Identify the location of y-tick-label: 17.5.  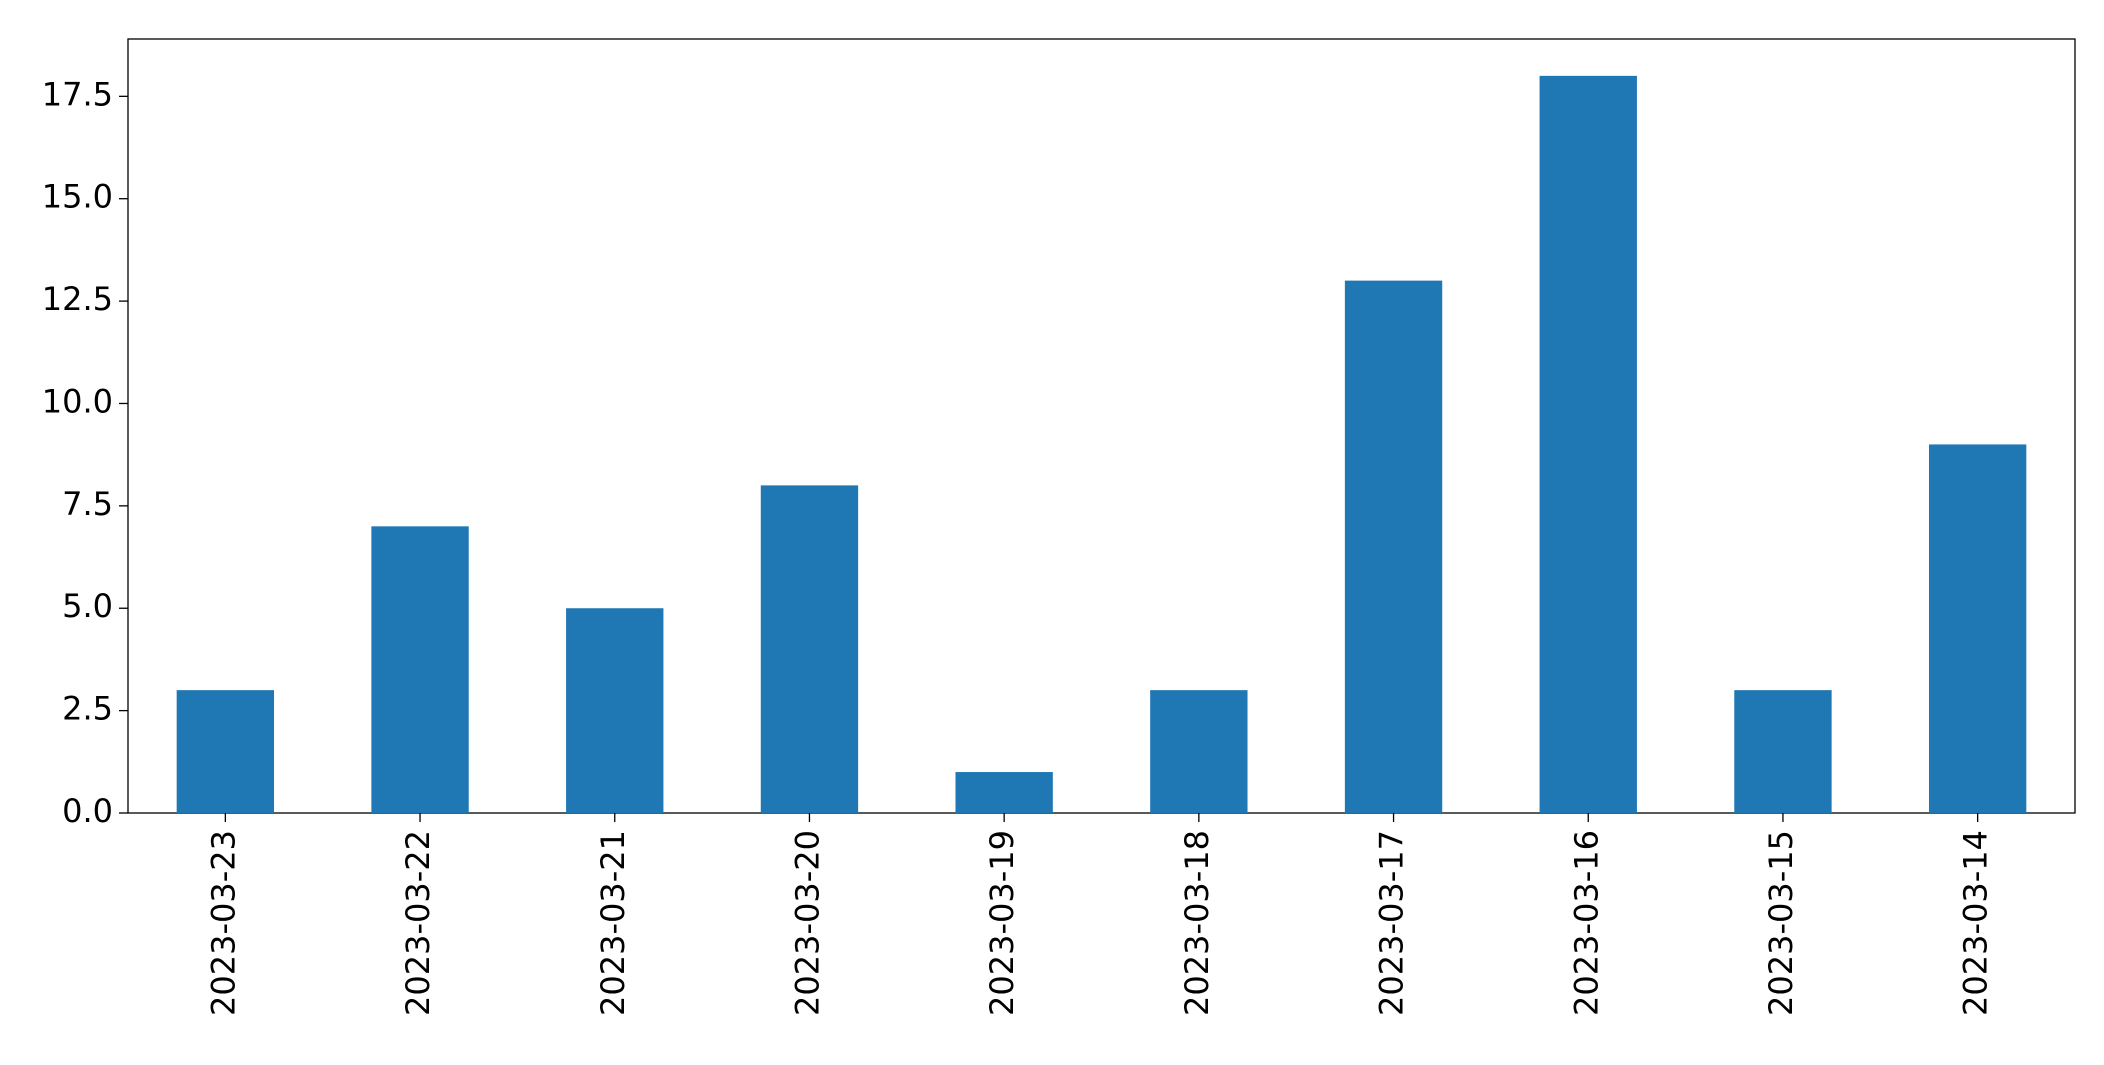
(77, 94).